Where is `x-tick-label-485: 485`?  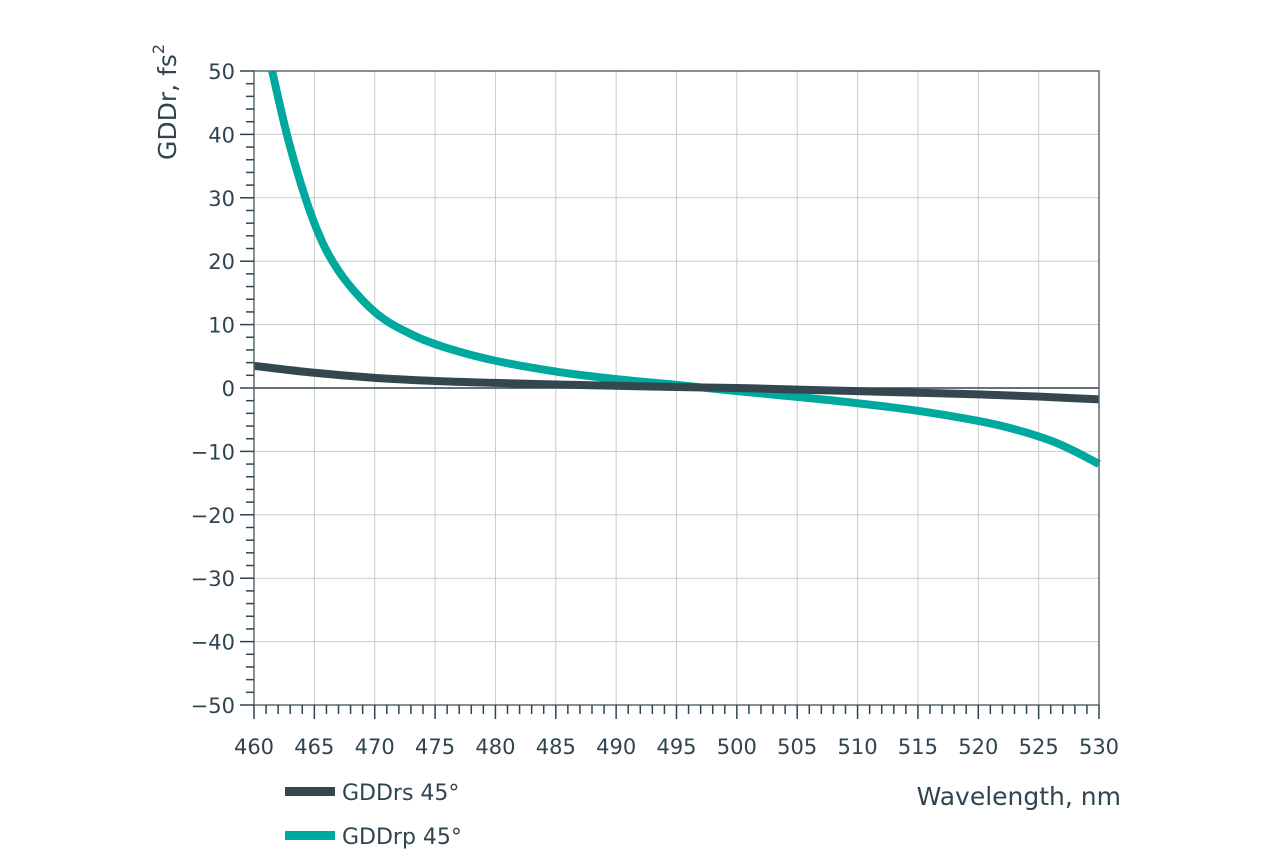 x-tick-label-485: 485 is located at coordinates (556, 747).